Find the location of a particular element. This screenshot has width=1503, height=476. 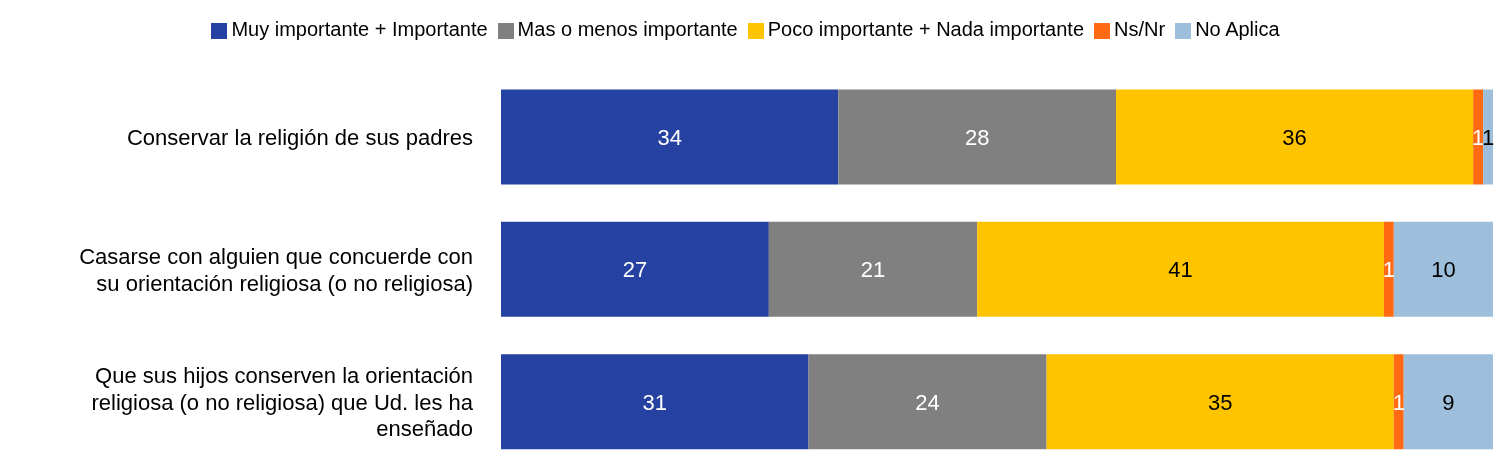

data-label: 36 is located at coordinates (1294, 137).